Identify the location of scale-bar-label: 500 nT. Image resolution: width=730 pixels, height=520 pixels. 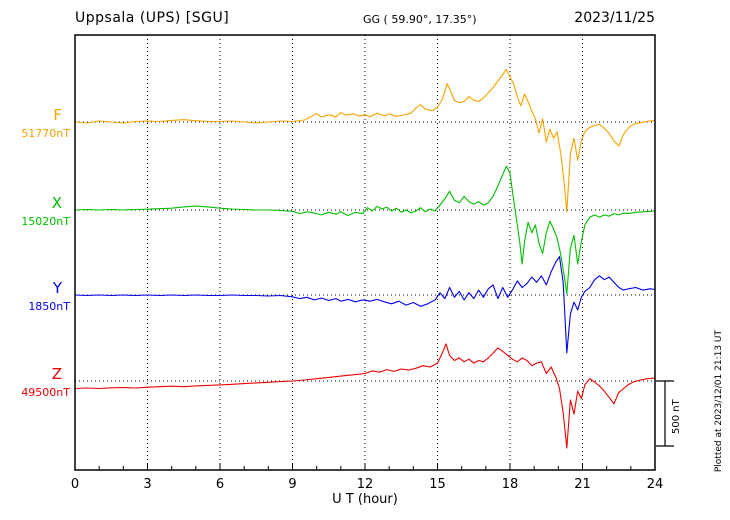
(676, 417).